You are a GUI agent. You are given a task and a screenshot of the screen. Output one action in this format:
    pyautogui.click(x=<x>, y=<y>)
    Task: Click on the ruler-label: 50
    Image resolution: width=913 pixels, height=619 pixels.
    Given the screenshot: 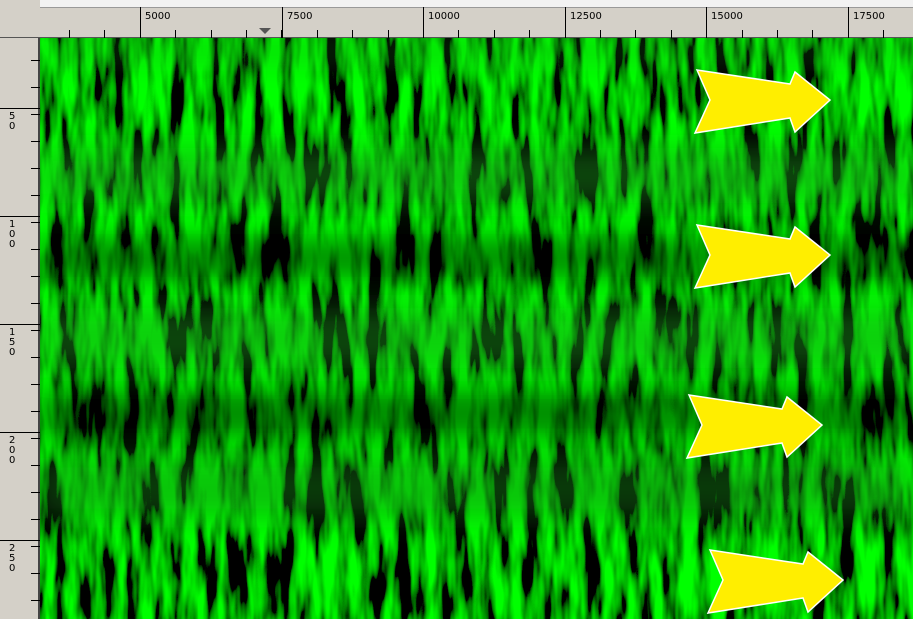 What is the action you would take?
    pyautogui.click(x=12, y=121)
    